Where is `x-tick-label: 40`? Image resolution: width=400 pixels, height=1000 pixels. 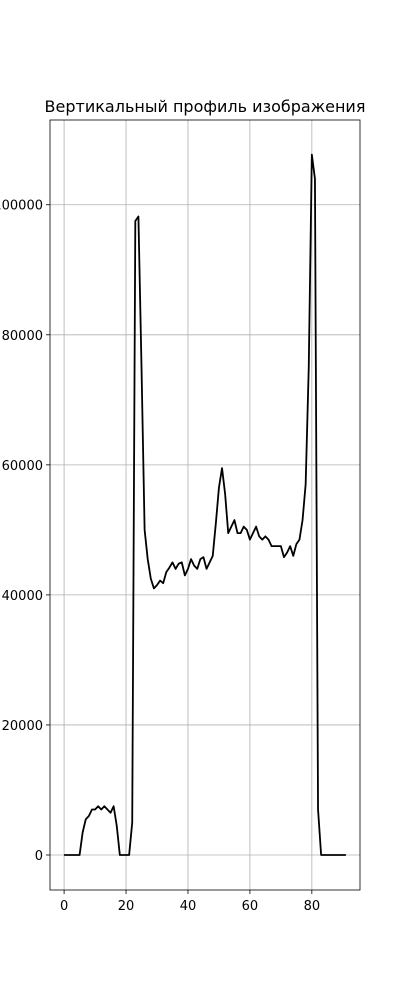
x-tick-label: 40 is located at coordinates (188, 906).